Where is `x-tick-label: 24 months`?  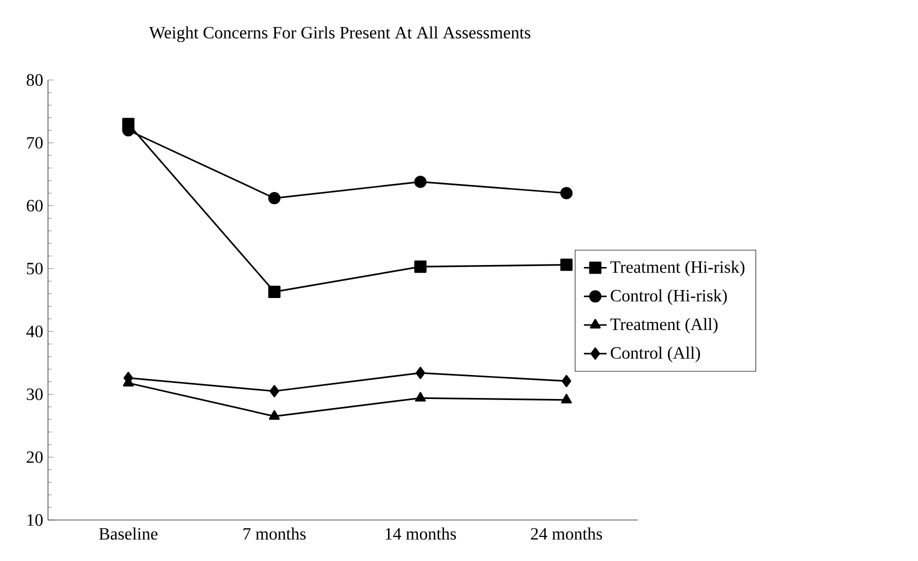 x-tick-label: 24 months is located at coordinates (566, 534).